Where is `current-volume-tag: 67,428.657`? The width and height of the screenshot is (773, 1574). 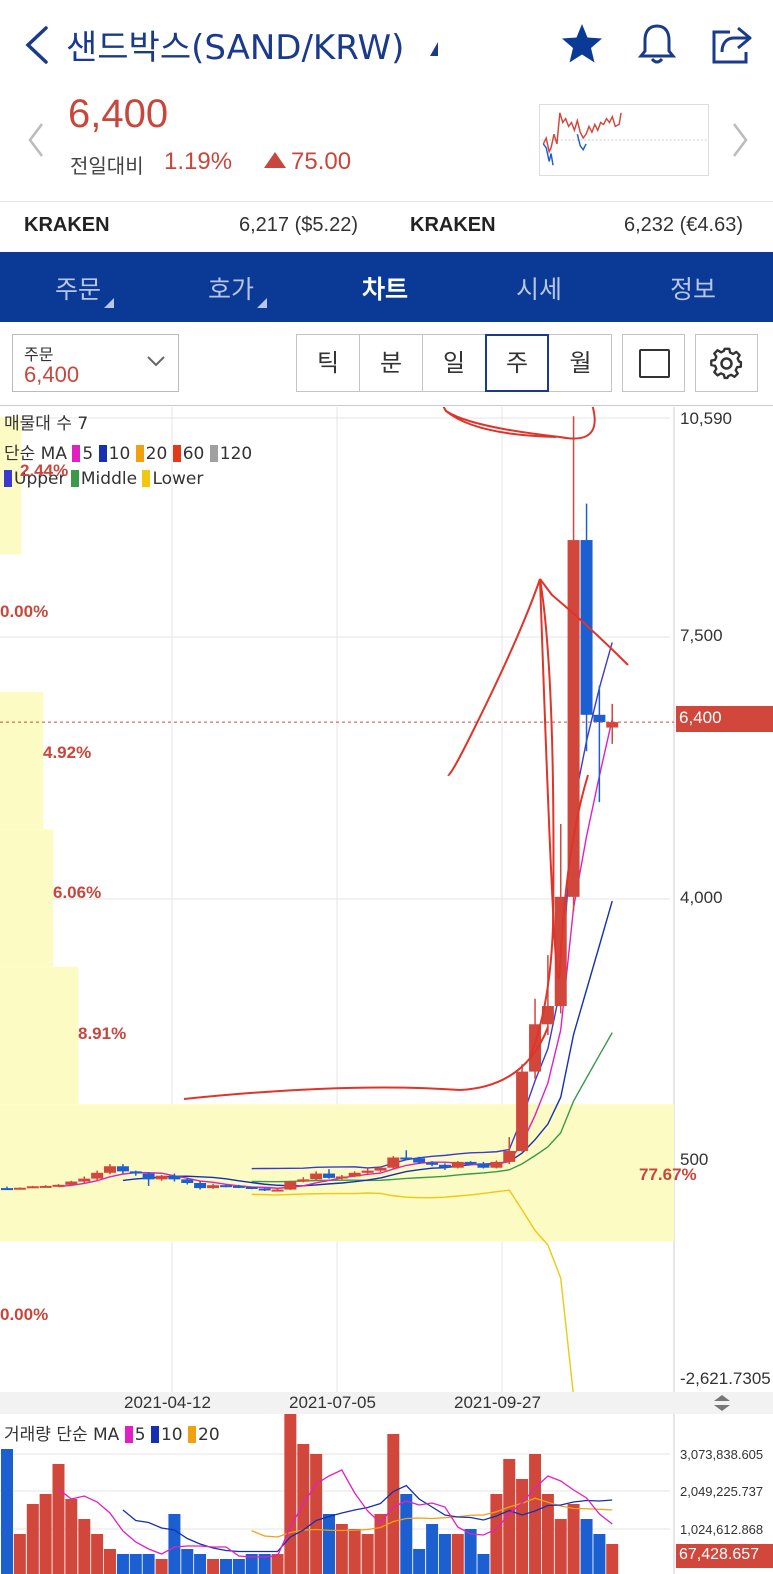
current-volume-tag: 67,428.657 is located at coordinates (724, 1556).